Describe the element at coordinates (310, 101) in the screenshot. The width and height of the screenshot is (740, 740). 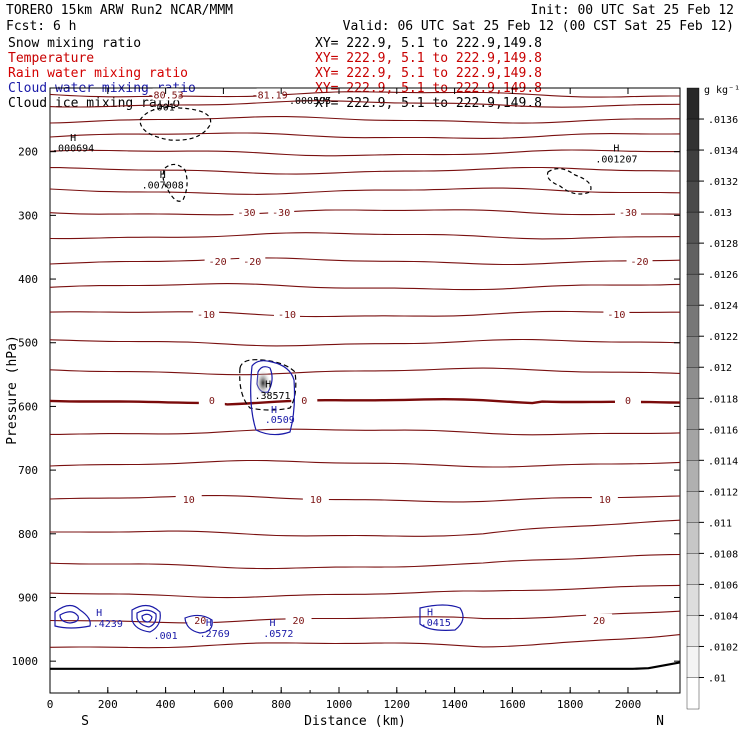
I see `contour-annotation: .000595` at that location.